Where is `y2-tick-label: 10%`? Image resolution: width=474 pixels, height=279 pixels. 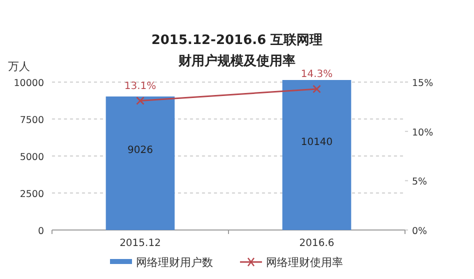 y2-tick-label: 10% is located at coordinates (423, 132).